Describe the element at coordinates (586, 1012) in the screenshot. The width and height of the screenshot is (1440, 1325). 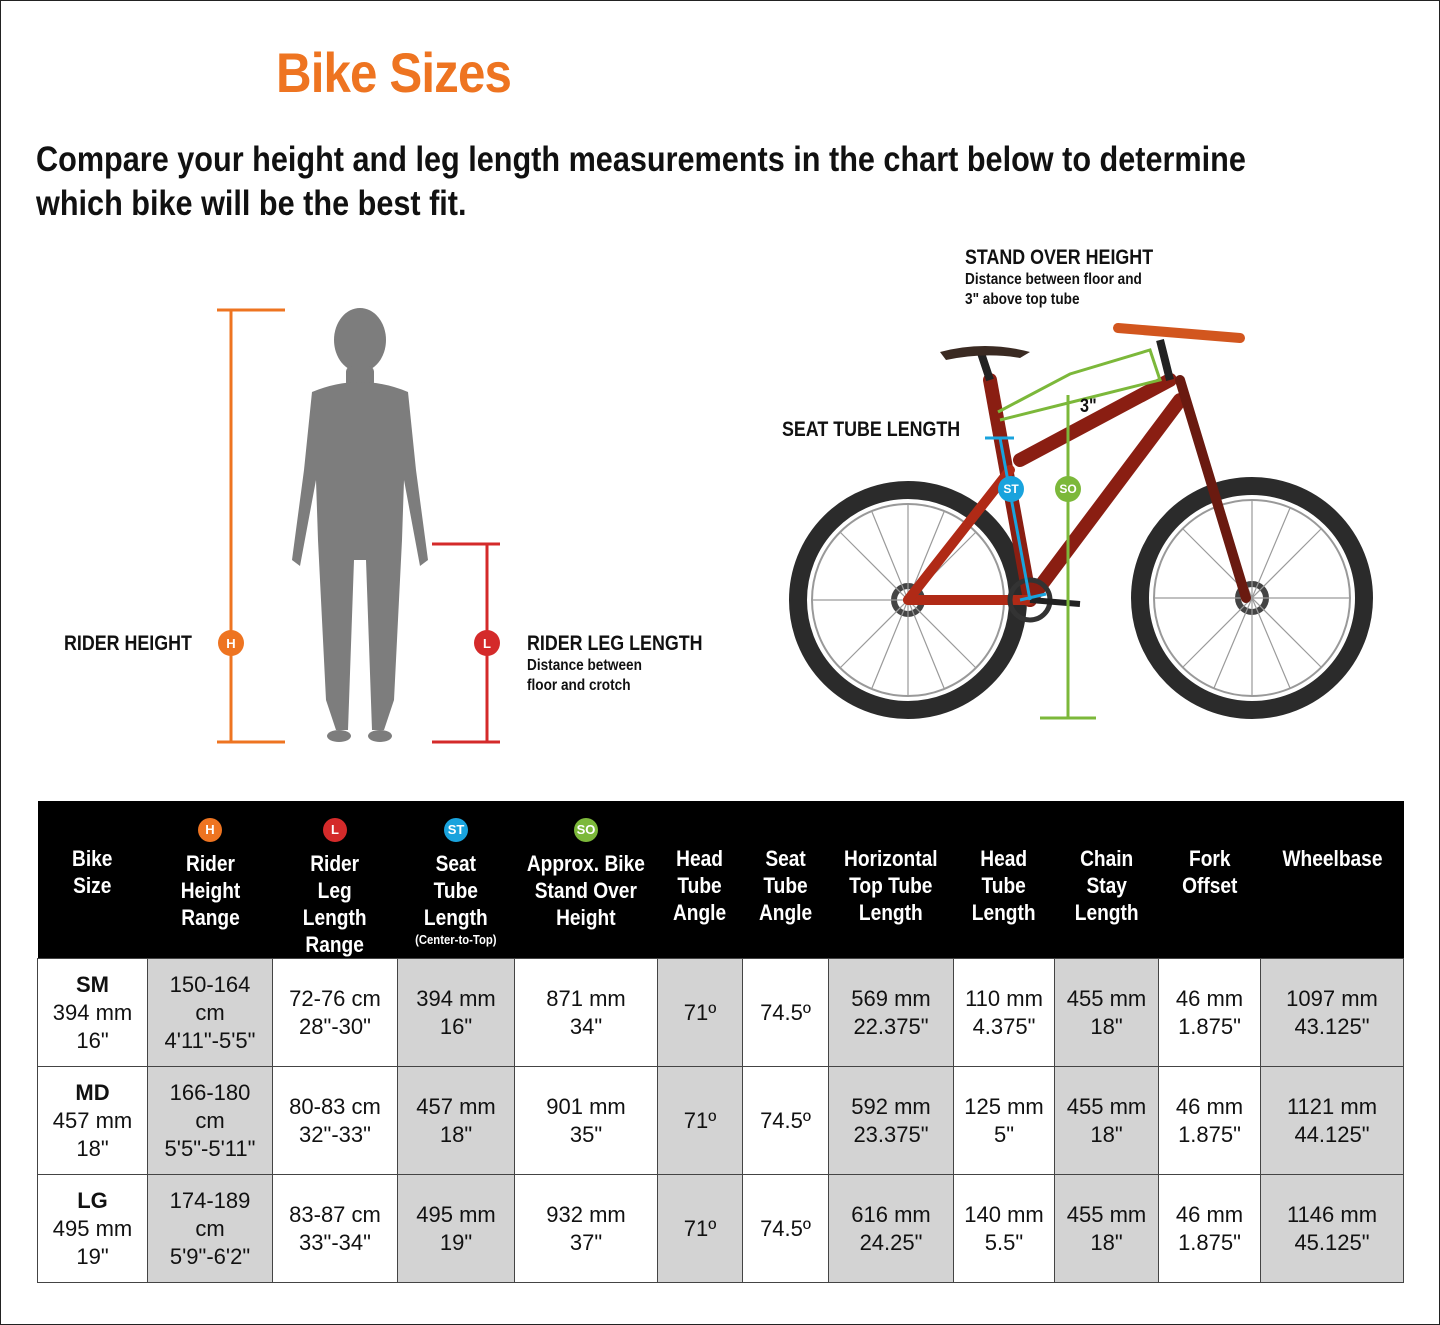
I see `table-cell: 871 mm 34"` at that location.